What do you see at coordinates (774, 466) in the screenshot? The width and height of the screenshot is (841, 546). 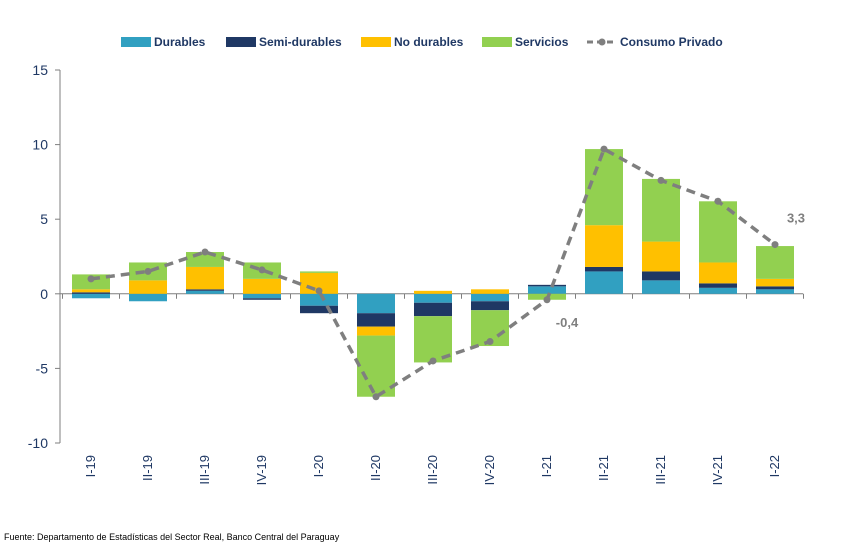 I see `x-tick-label: I-22` at bounding box center [774, 466].